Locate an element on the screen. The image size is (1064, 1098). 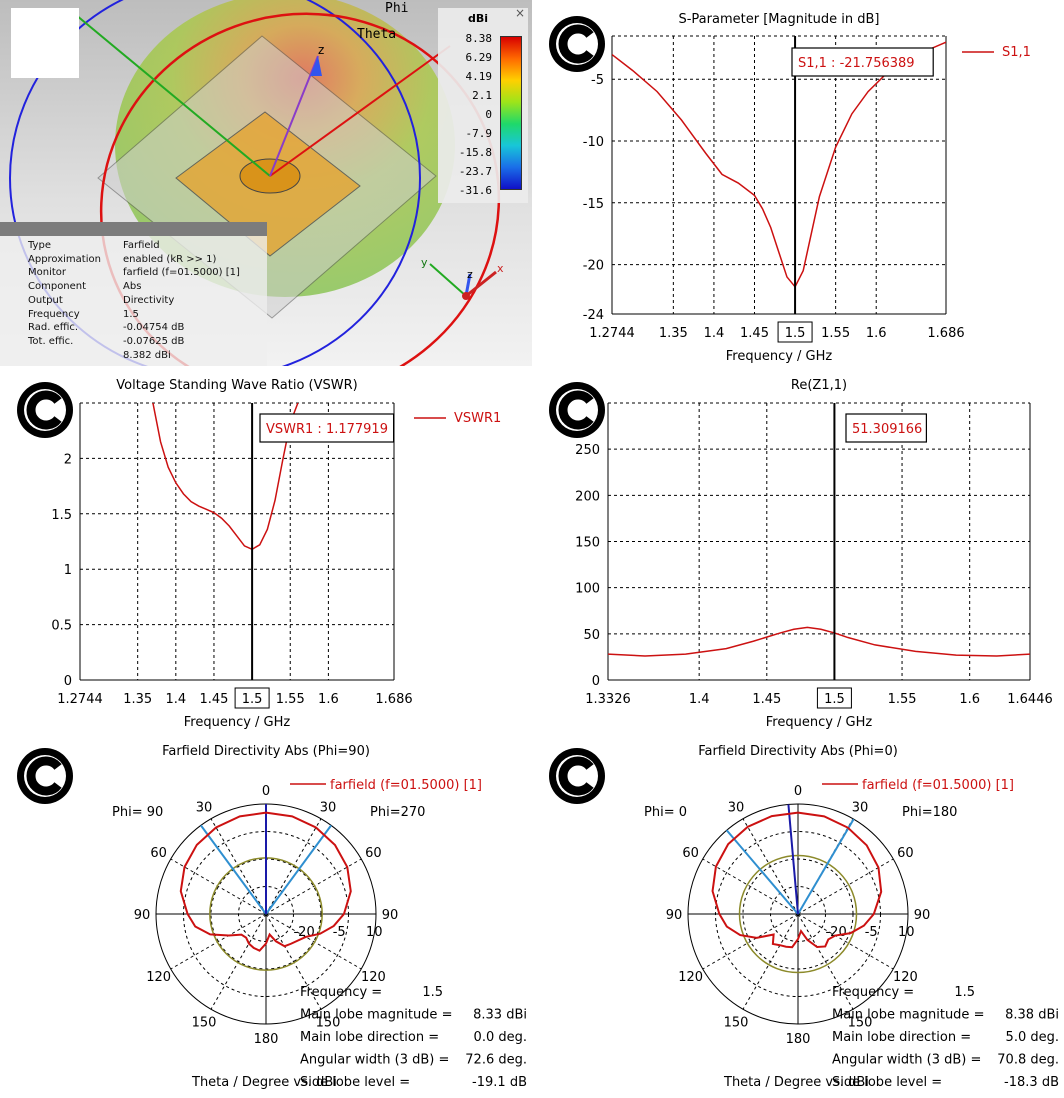
legend-colorbar is located at coordinates (511, 113).